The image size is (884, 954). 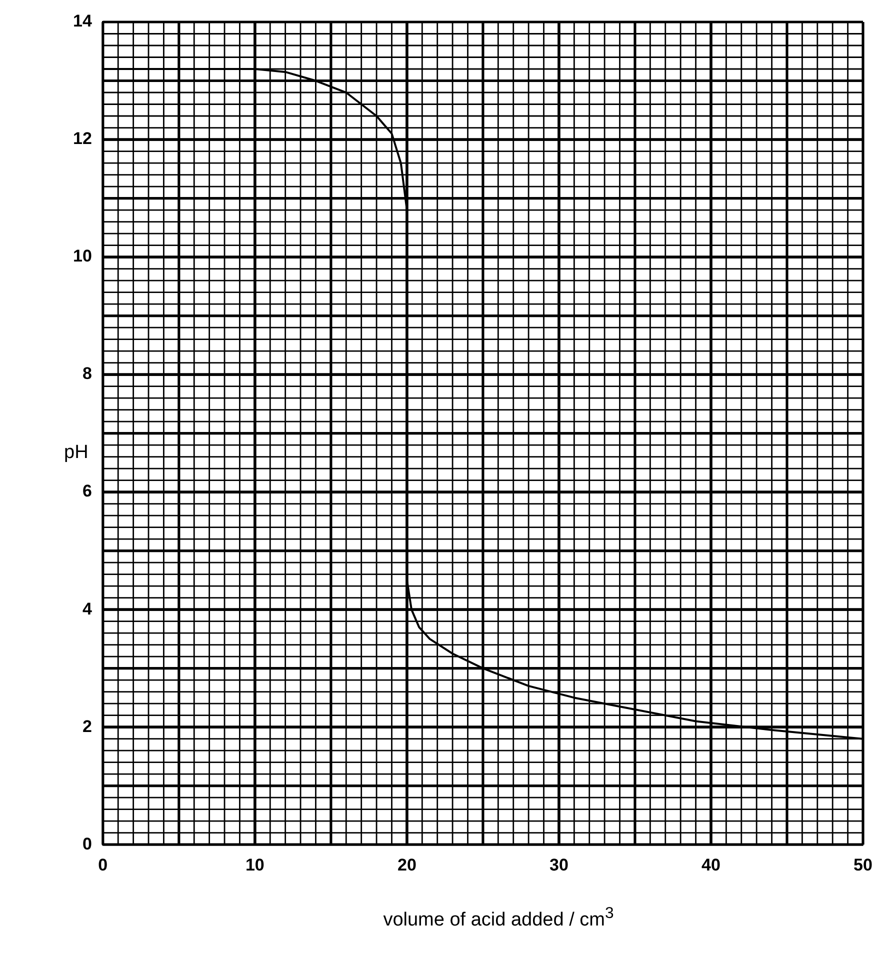 What do you see at coordinates (87, 491) in the screenshot?
I see `y-tick-label: 6` at bounding box center [87, 491].